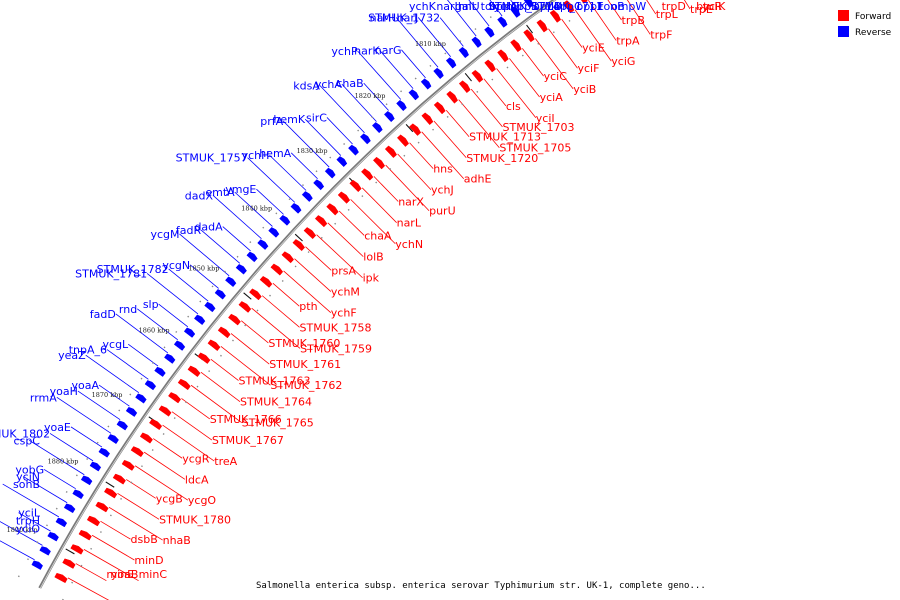  What do you see at coordinates (146, 438) in the screenshot?
I see `forward-gene-feature-ycgr` at bounding box center [146, 438].